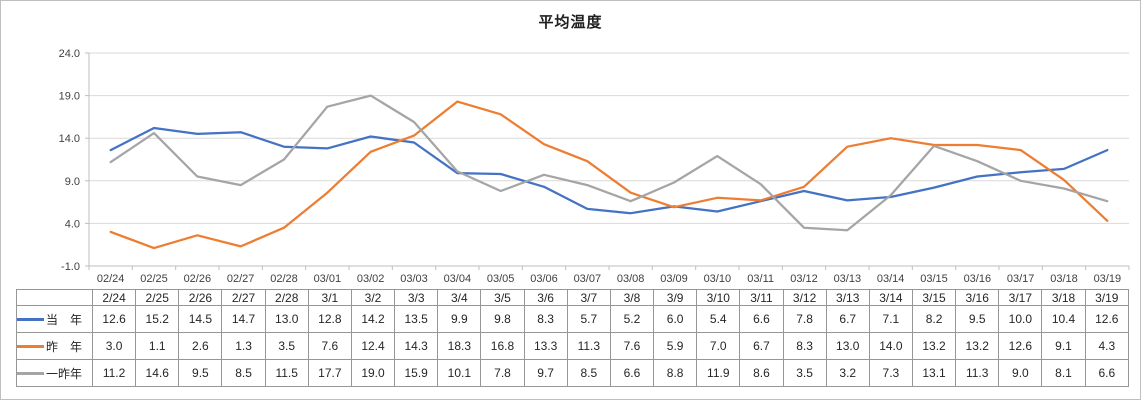 Image resolution: width=1141 pixels, height=400 pixels. Describe the element at coordinates (30, 346) in the screenshot. I see `legend-line-swatch-last-year` at that location.